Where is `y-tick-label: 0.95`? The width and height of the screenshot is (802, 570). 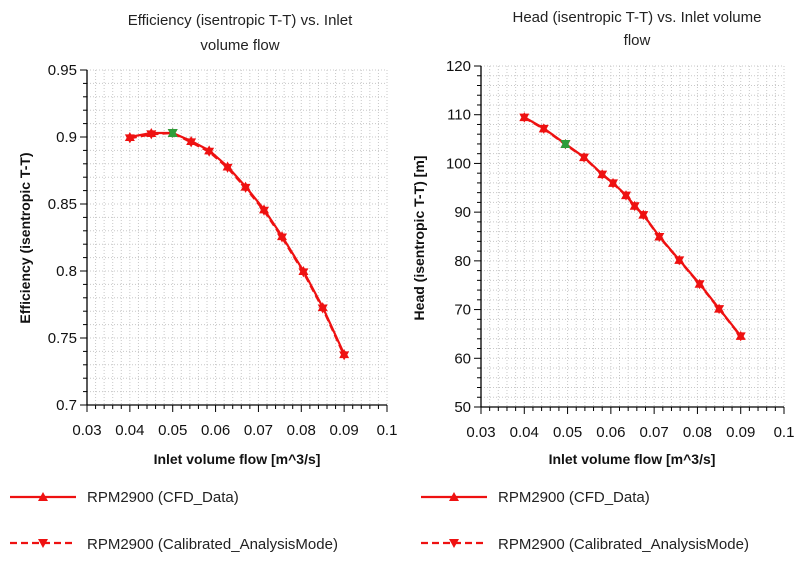
y-tick-label: 0.95 is located at coordinates (62, 70).